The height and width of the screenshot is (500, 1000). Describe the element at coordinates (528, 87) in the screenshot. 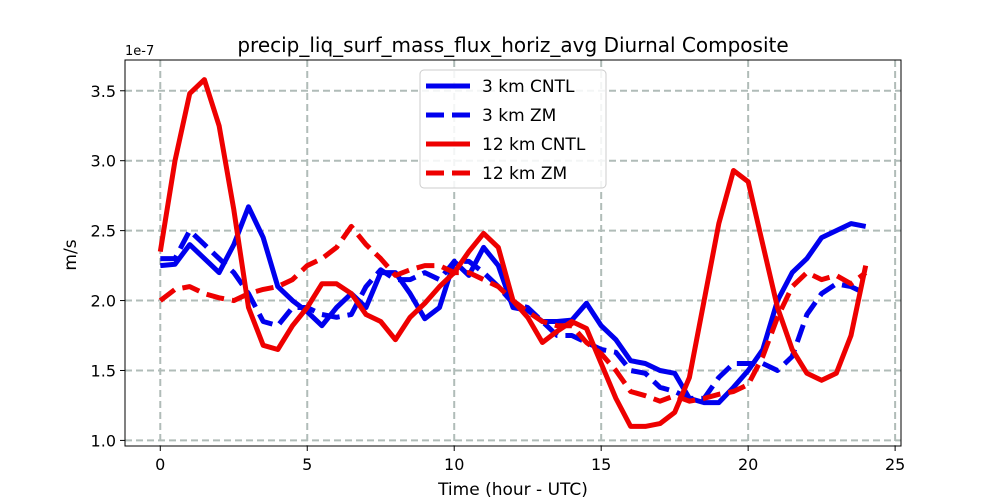

I see `legend-label: 3 km CNTL` at that location.